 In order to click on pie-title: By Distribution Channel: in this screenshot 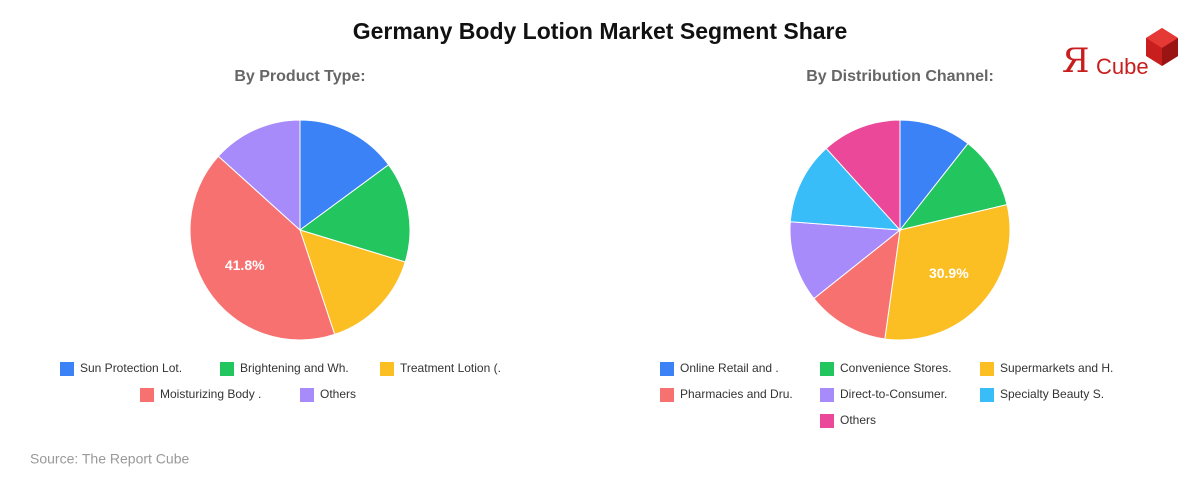, I will do `click(900, 76)`.